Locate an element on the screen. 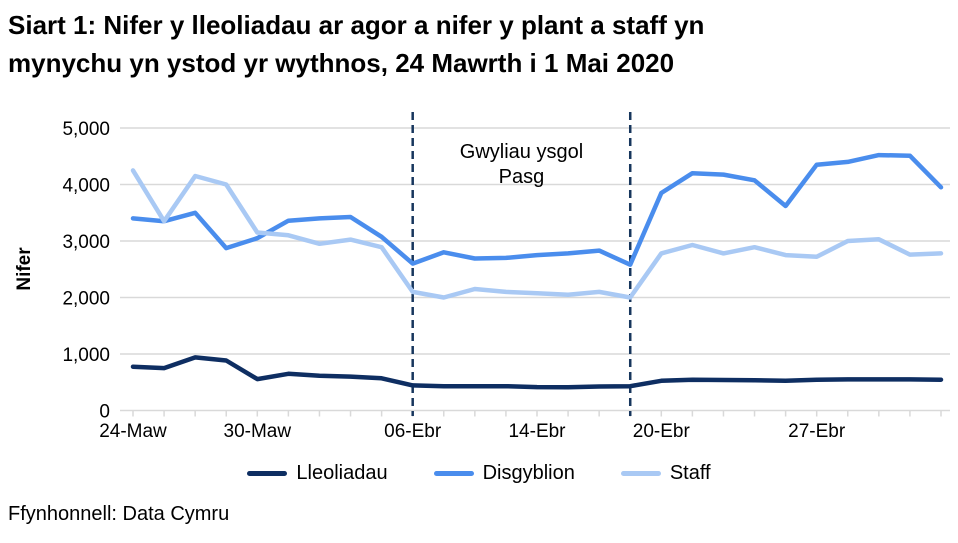 This screenshot has height=543, width=958. holiday-annotation-line-2: Pasg is located at coordinates (522, 177).